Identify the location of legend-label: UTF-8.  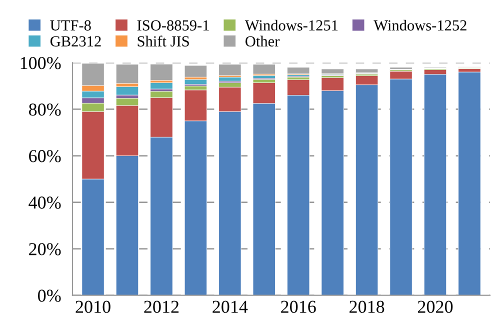
(70, 25).